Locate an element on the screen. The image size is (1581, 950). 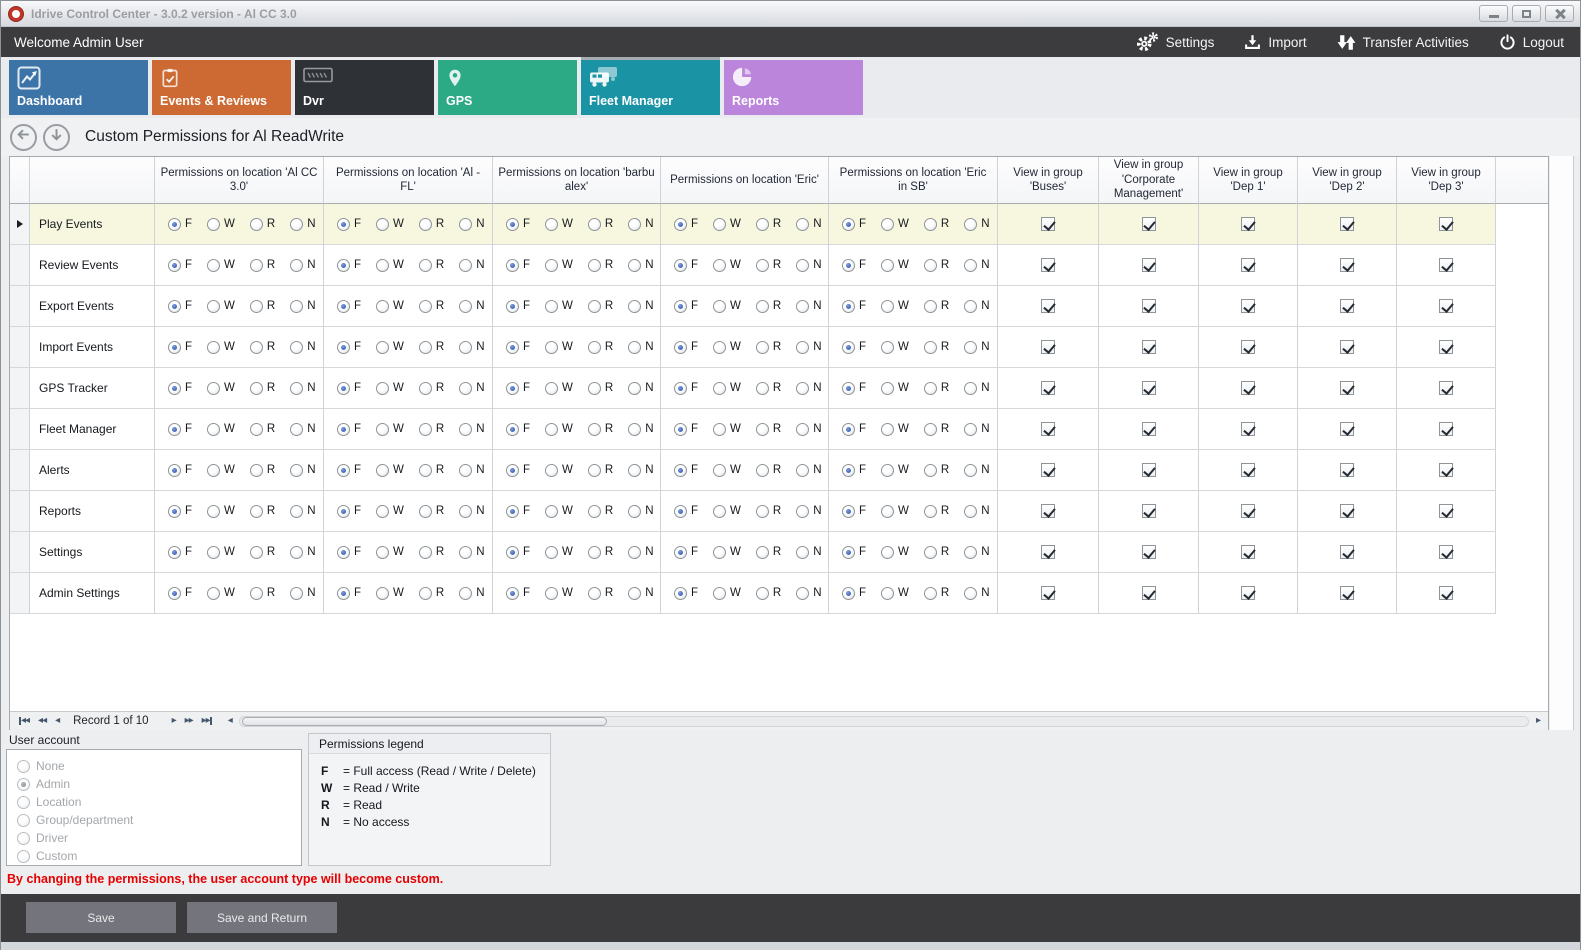
radio-location is located at coordinates (23, 802).